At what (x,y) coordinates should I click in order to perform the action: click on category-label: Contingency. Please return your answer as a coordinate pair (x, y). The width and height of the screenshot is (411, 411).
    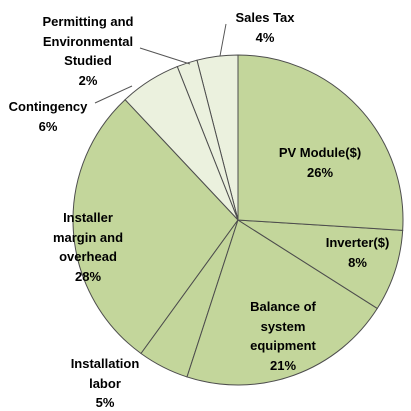
    Looking at the image, I should click on (48, 106).